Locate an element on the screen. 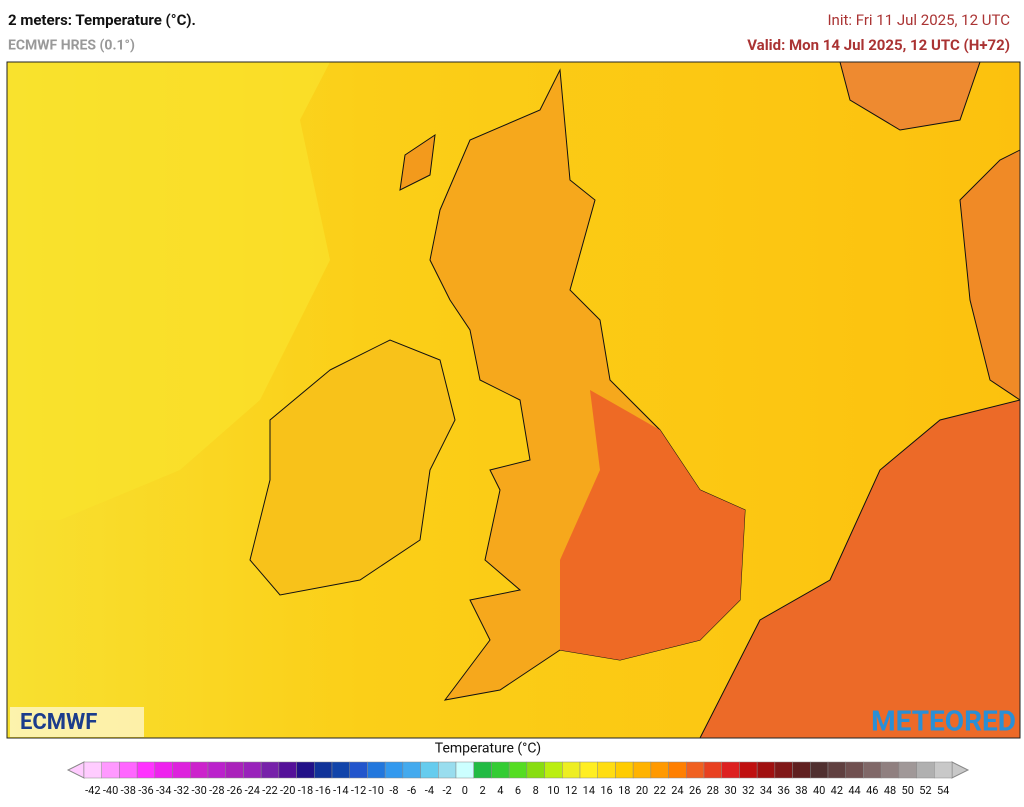  legend-arrow-left is located at coordinates (75, 770).